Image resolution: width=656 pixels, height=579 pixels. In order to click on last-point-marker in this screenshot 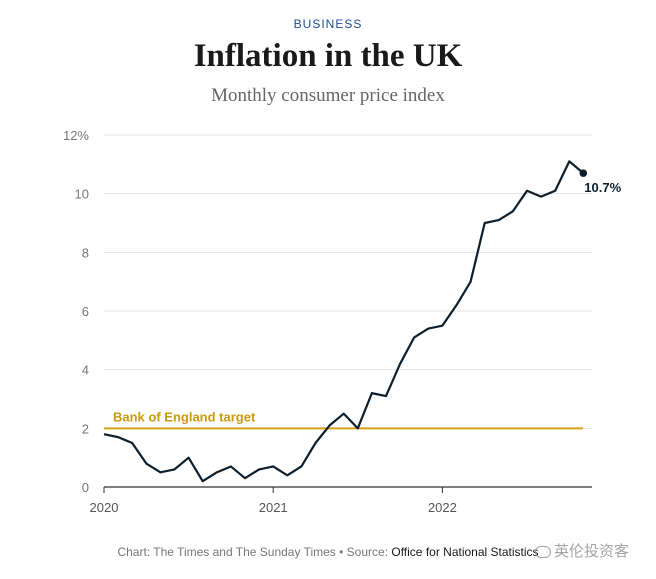, I will do `click(583, 173)`.